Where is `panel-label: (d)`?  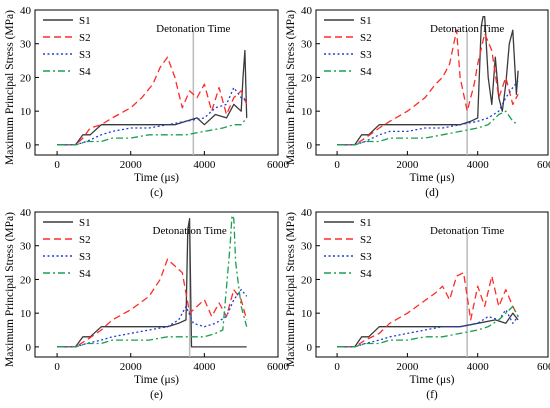
panel-label: (d) is located at coordinates (432, 193).